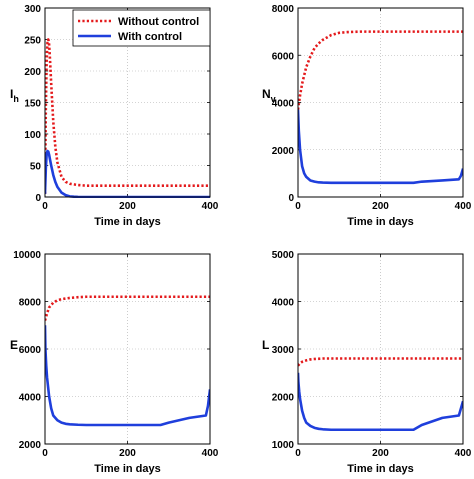 The width and height of the screenshot is (474, 479). I want to click on y-axis-label: Ih, so click(14, 95).